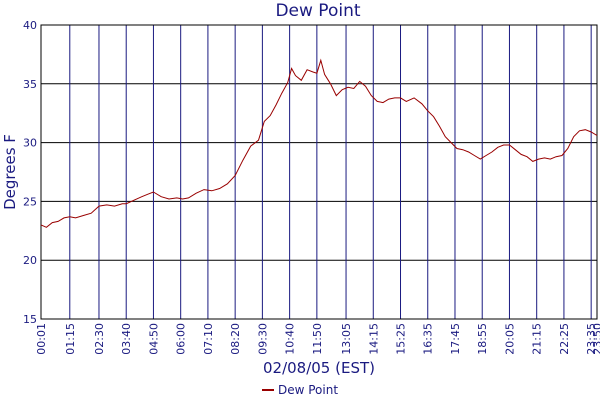 The height and width of the screenshot is (400, 600). What do you see at coordinates (482, 339) in the screenshot?
I see `x-tick-label: 18:55` at bounding box center [482, 339].